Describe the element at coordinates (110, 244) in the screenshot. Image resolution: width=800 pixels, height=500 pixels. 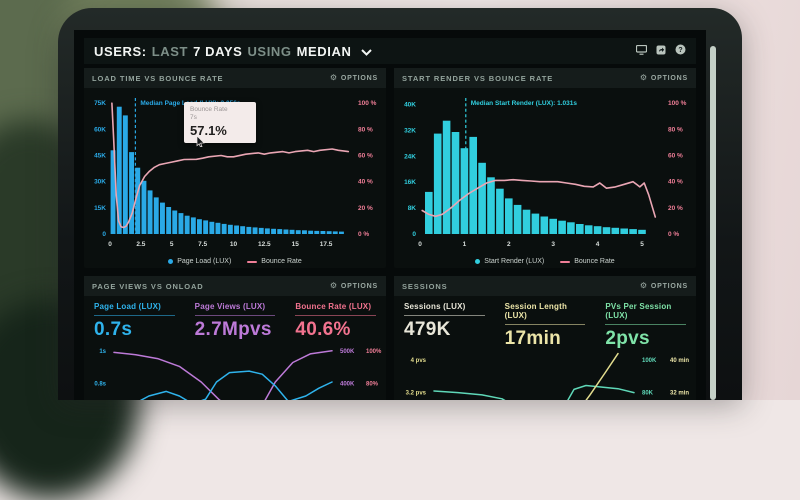
I see `x-axis-tick: 0` at that location.